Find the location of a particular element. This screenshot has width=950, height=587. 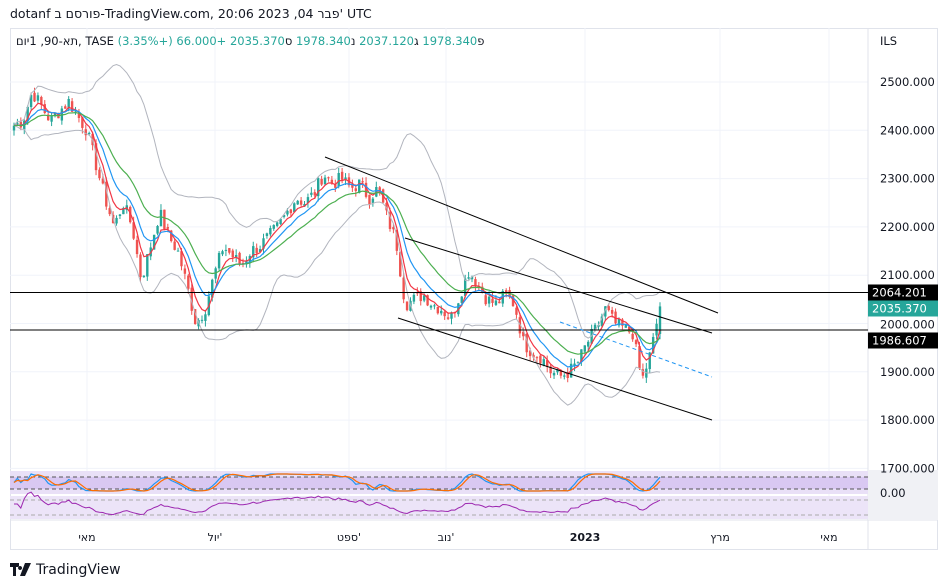

indicator-axis-bg is located at coordinates (903, 495).